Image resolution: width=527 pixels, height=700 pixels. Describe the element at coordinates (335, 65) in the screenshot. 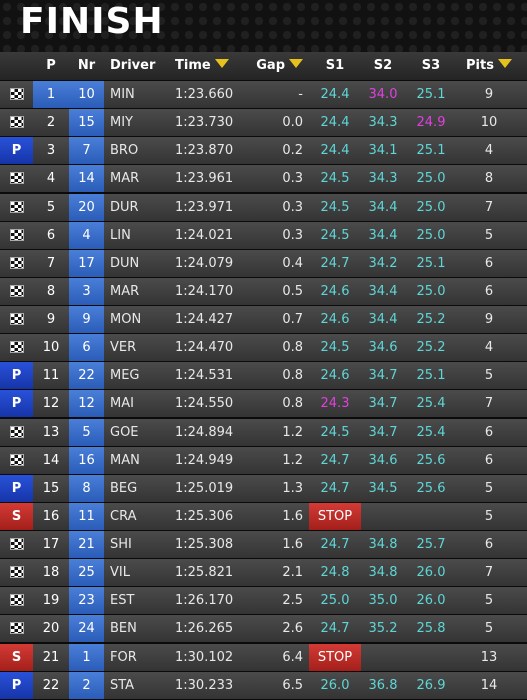

I see `header-s1: S1` at that location.